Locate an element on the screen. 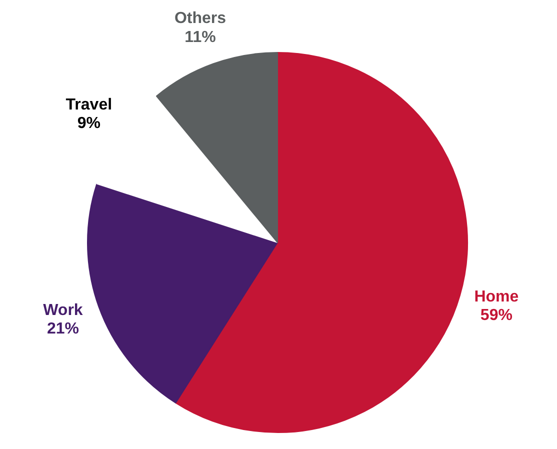 The height and width of the screenshot is (449, 557). slice-label: Others is located at coordinates (200, 19).